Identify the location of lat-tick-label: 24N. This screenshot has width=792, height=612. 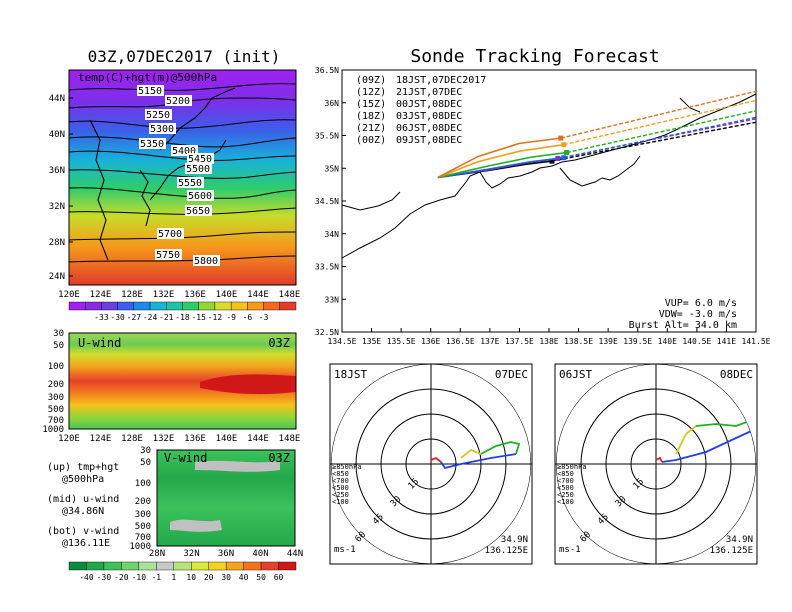
(57, 277).